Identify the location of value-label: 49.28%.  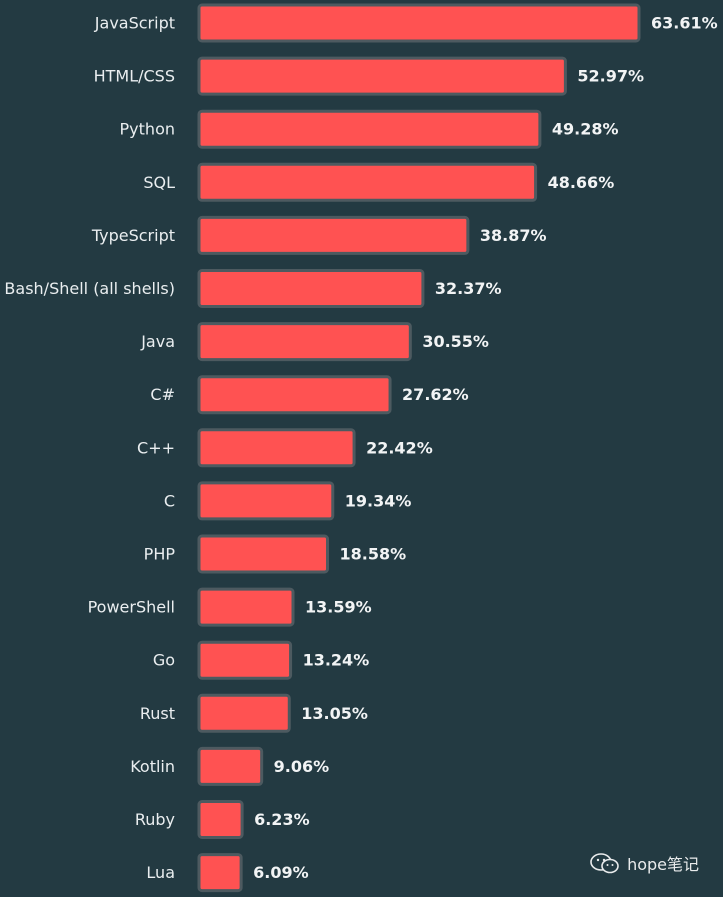
(585, 129).